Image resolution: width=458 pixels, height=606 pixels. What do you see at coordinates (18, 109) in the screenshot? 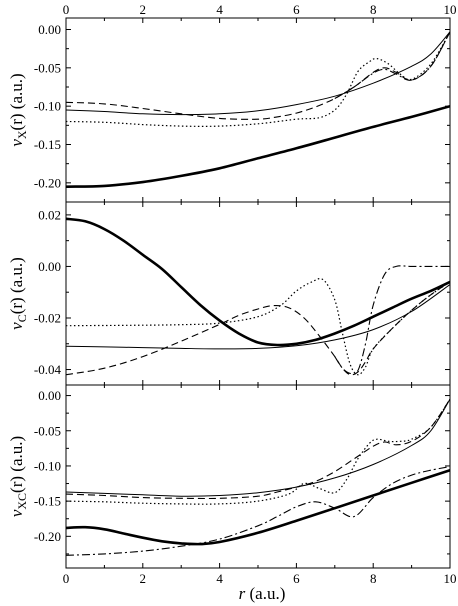
I see `y-axis-label: vX(r) (a.u.)` at bounding box center [18, 109].